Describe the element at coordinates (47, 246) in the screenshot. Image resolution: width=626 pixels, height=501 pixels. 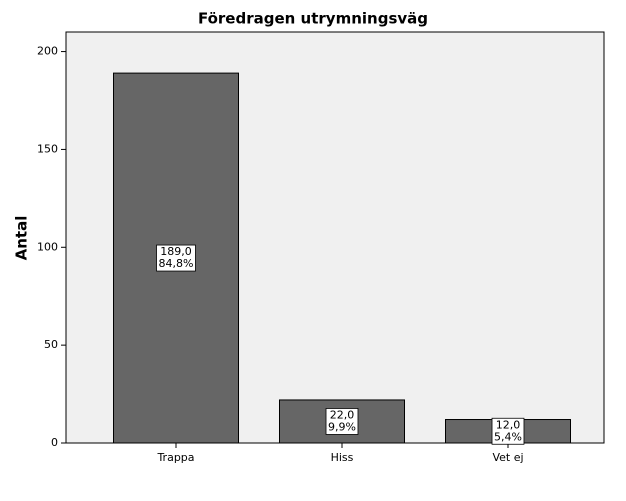
I see `y-tick-label: 100` at that location.